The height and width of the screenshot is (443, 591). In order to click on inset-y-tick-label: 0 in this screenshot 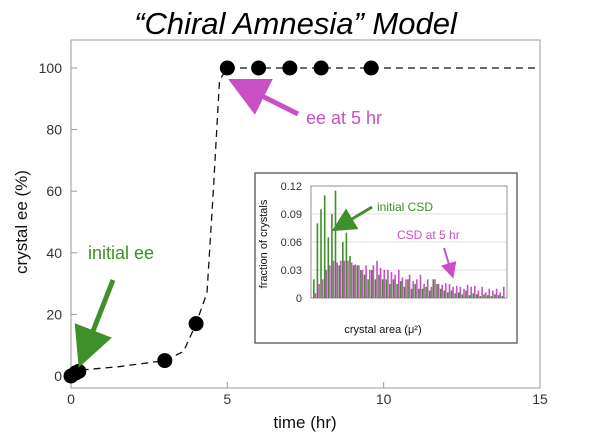, I will do `click(299, 299)`.